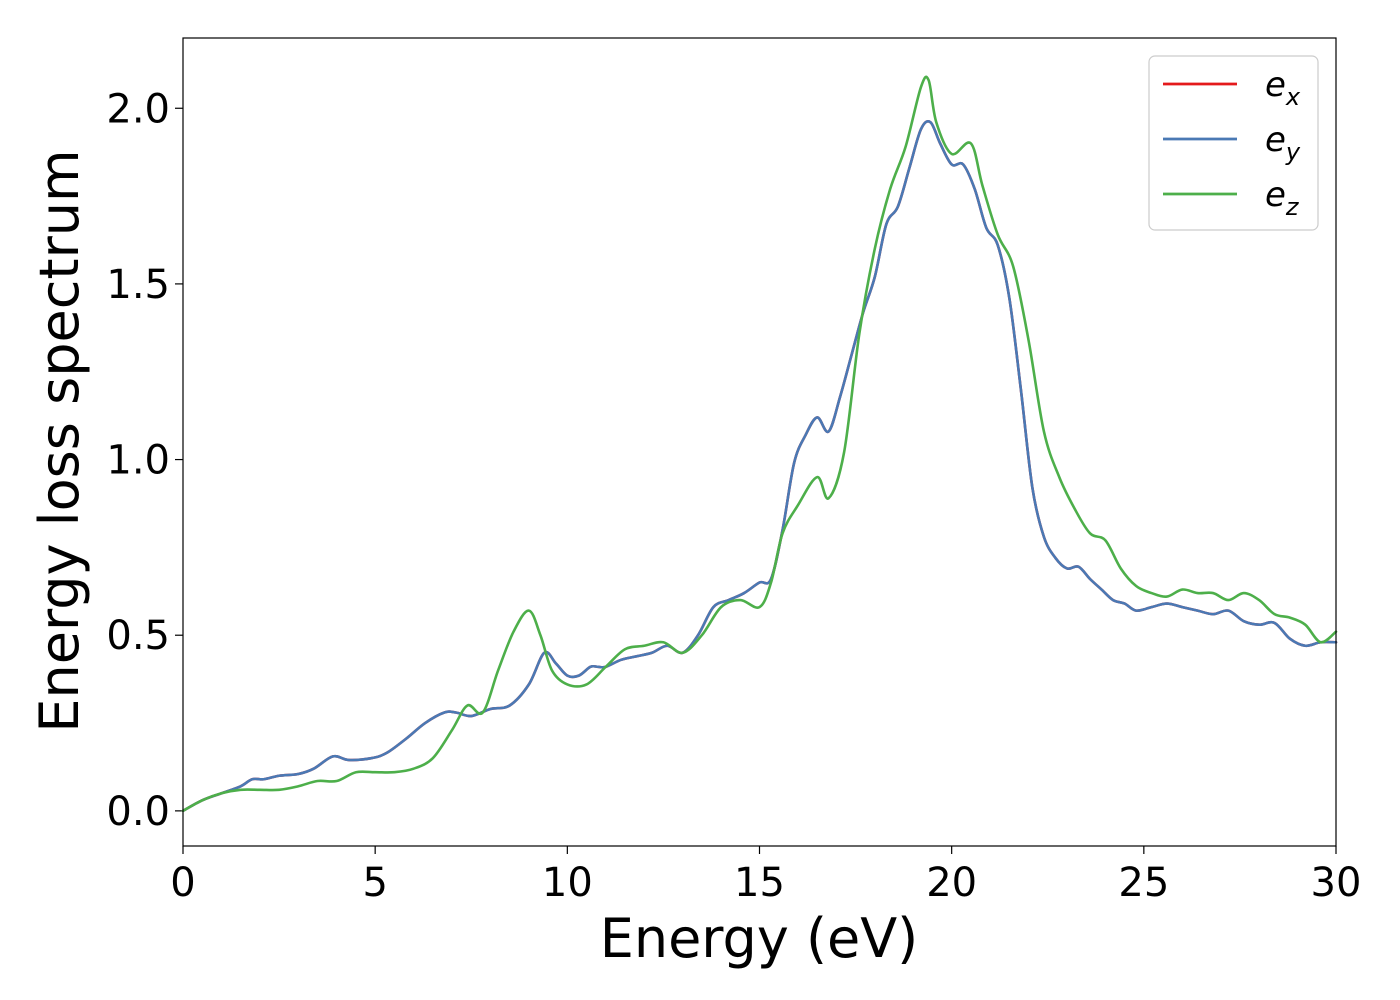 The height and width of the screenshot is (1000, 1400). What do you see at coordinates (138, 461) in the screenshot?
I see `y-tick-label: 1.0` at bounding box center [138, 461].